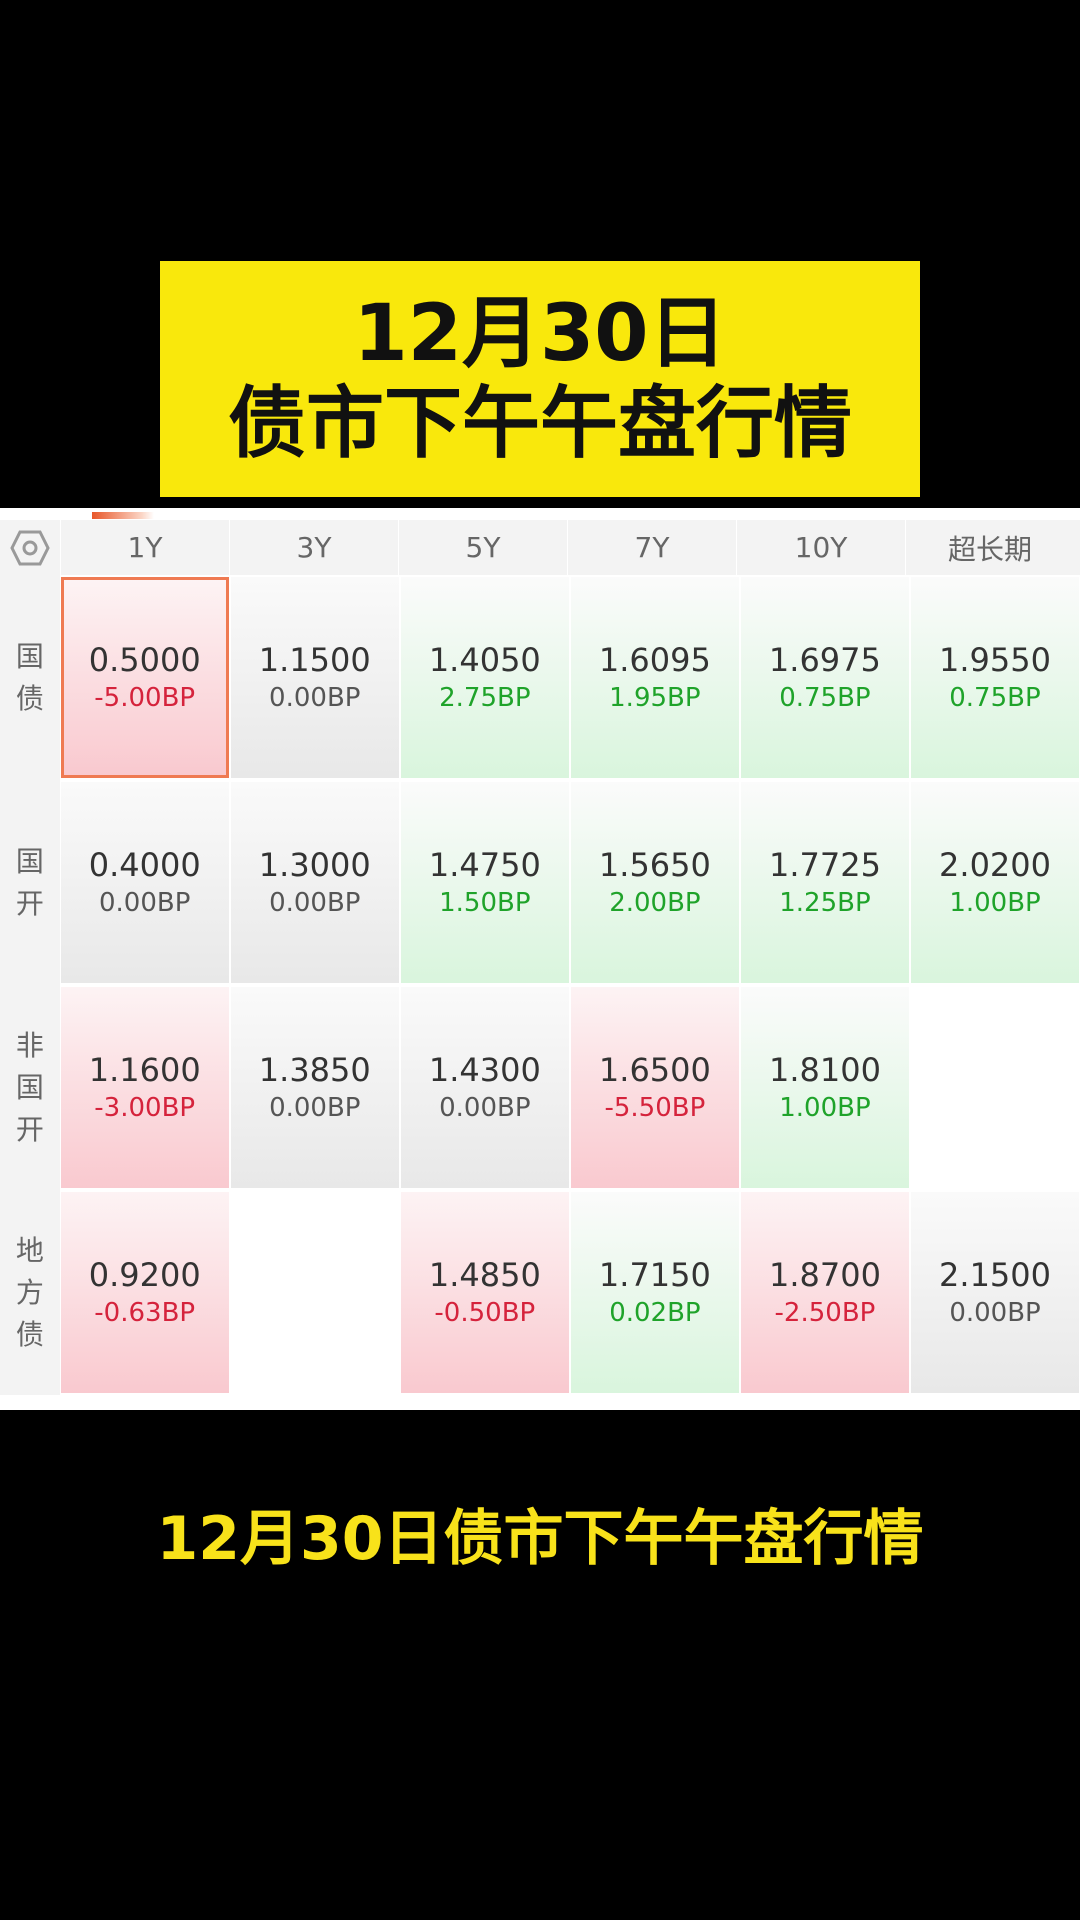  Describe the element at coordinates (825, 902) in the screenshot. I see `change-value: 1.25BP` at that location.